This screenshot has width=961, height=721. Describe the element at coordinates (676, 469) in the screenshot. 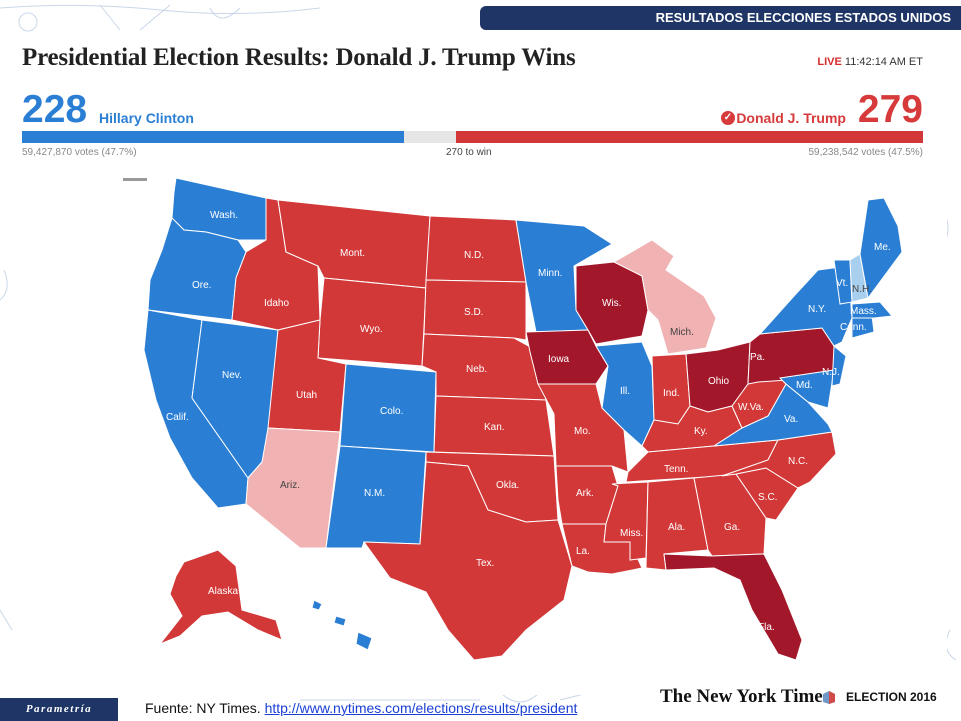

I see `label-tenn: Tenn.` at that location.